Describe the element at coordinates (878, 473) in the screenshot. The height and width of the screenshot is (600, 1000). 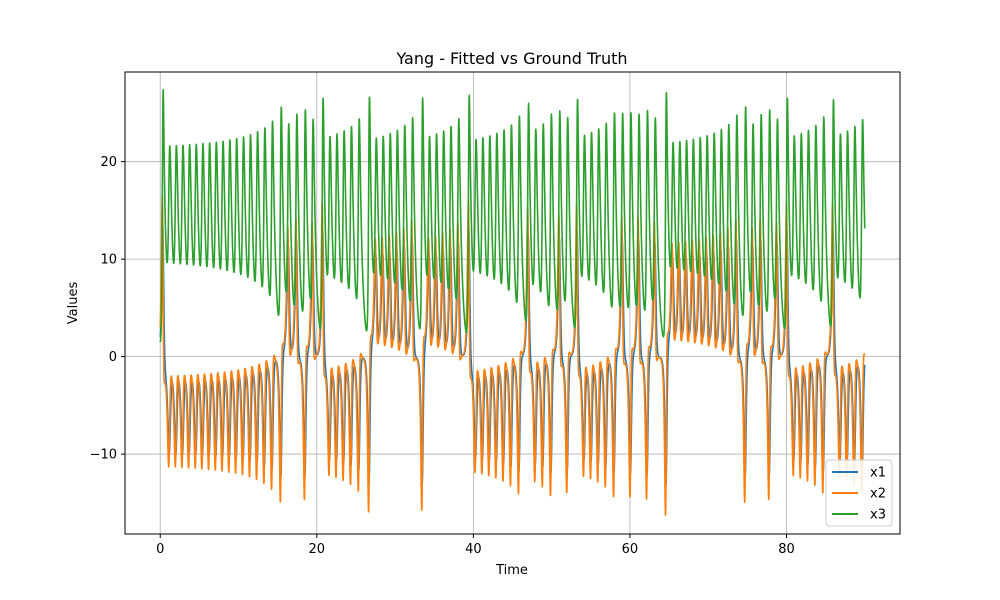
I see `legend-label-x1: x1` at that location.